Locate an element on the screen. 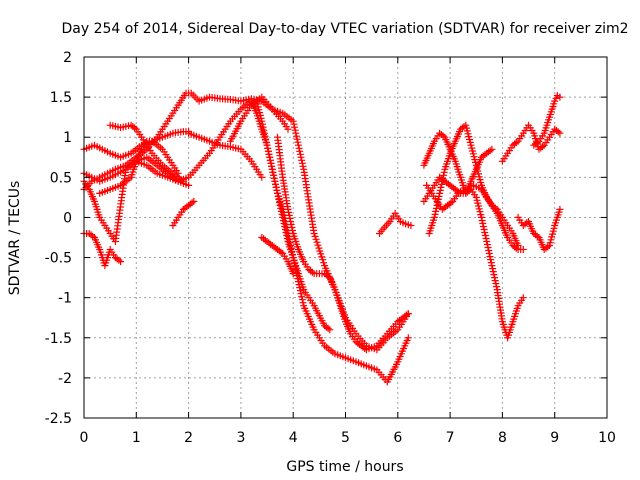 The height and width of the screenshot is (480, 640). y-tick-label: 0 is located at coordinates (67, 218).